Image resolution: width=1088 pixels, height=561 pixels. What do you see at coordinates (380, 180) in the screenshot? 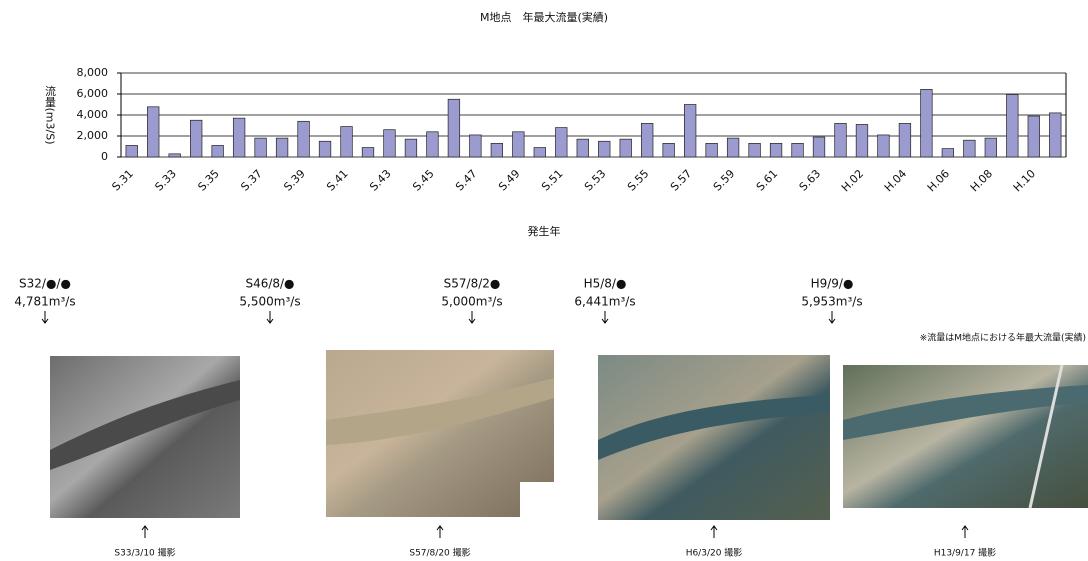
I see `x-tick-label: S.43` at bounding box center [380, 180].